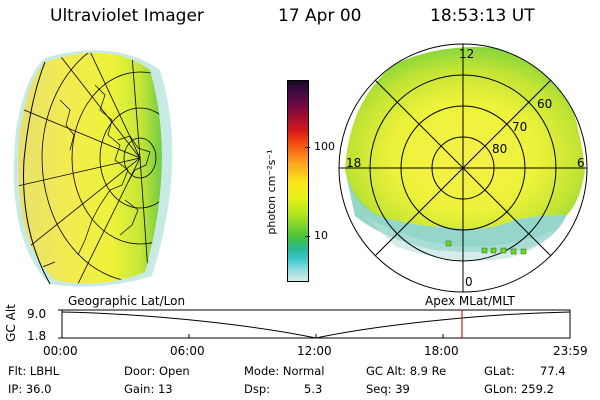 This screenshot has height=400, width=600. I want to click on colorbar-tick-label: 100, so click(324, 146).